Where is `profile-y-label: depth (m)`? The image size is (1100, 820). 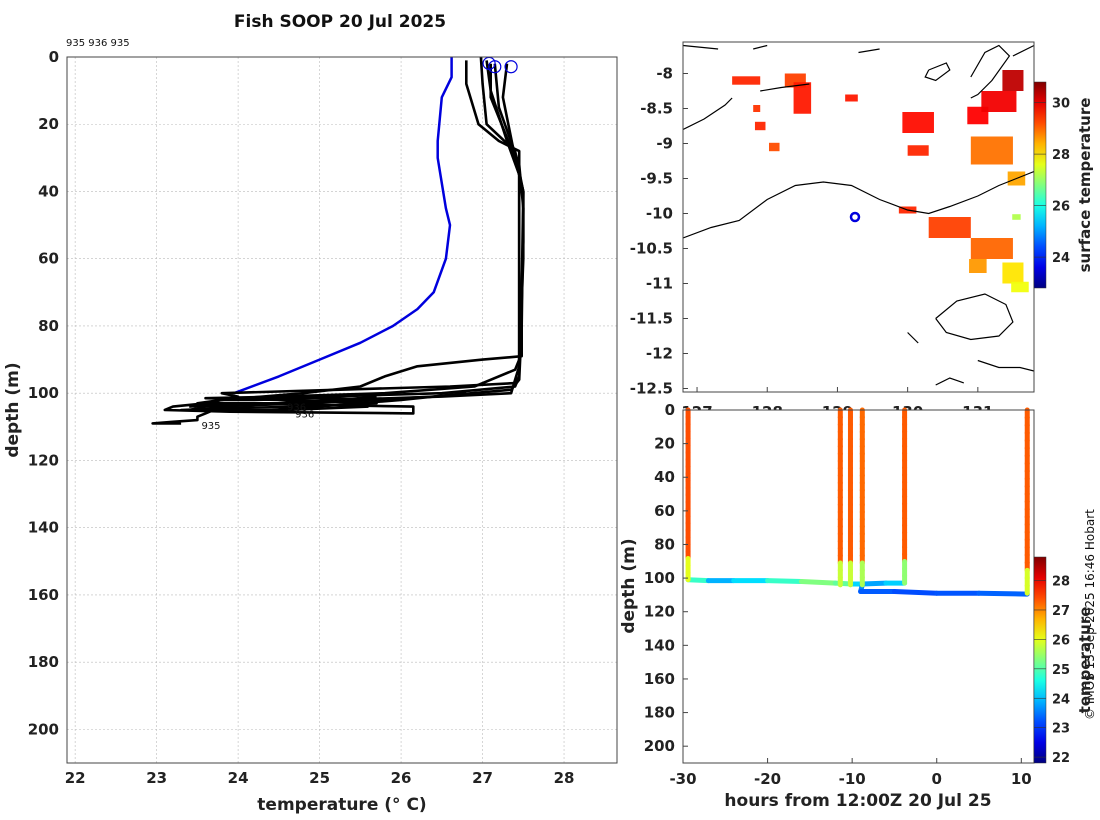
profile-y-label: depth (m) is located at coordinates (13, 409).